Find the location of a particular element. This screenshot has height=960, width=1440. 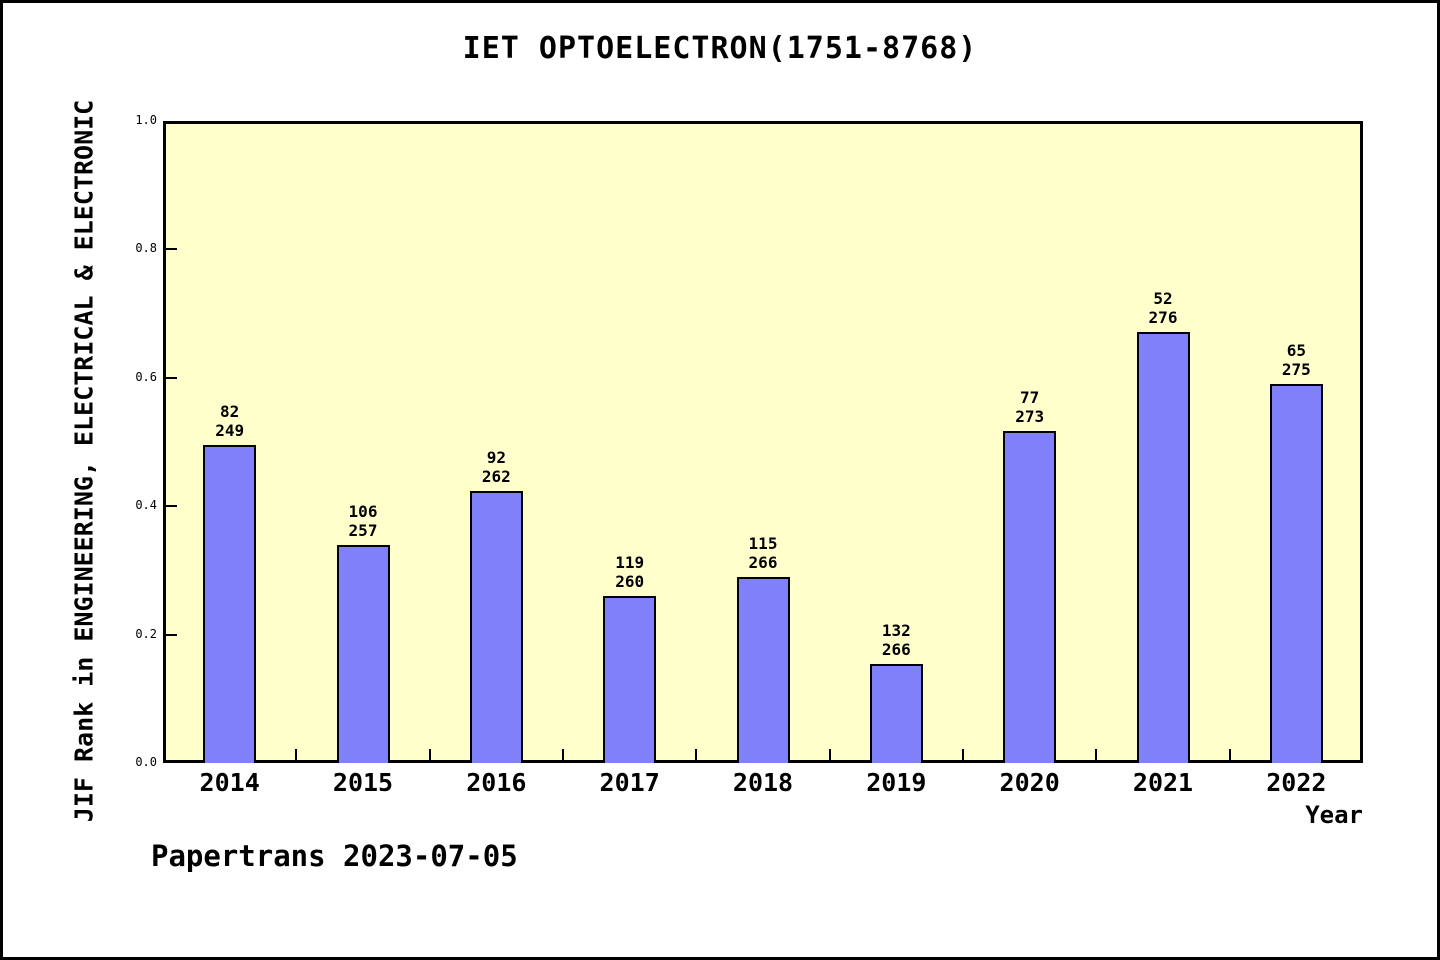

bar-2018 is located at coordinates (763, 669).